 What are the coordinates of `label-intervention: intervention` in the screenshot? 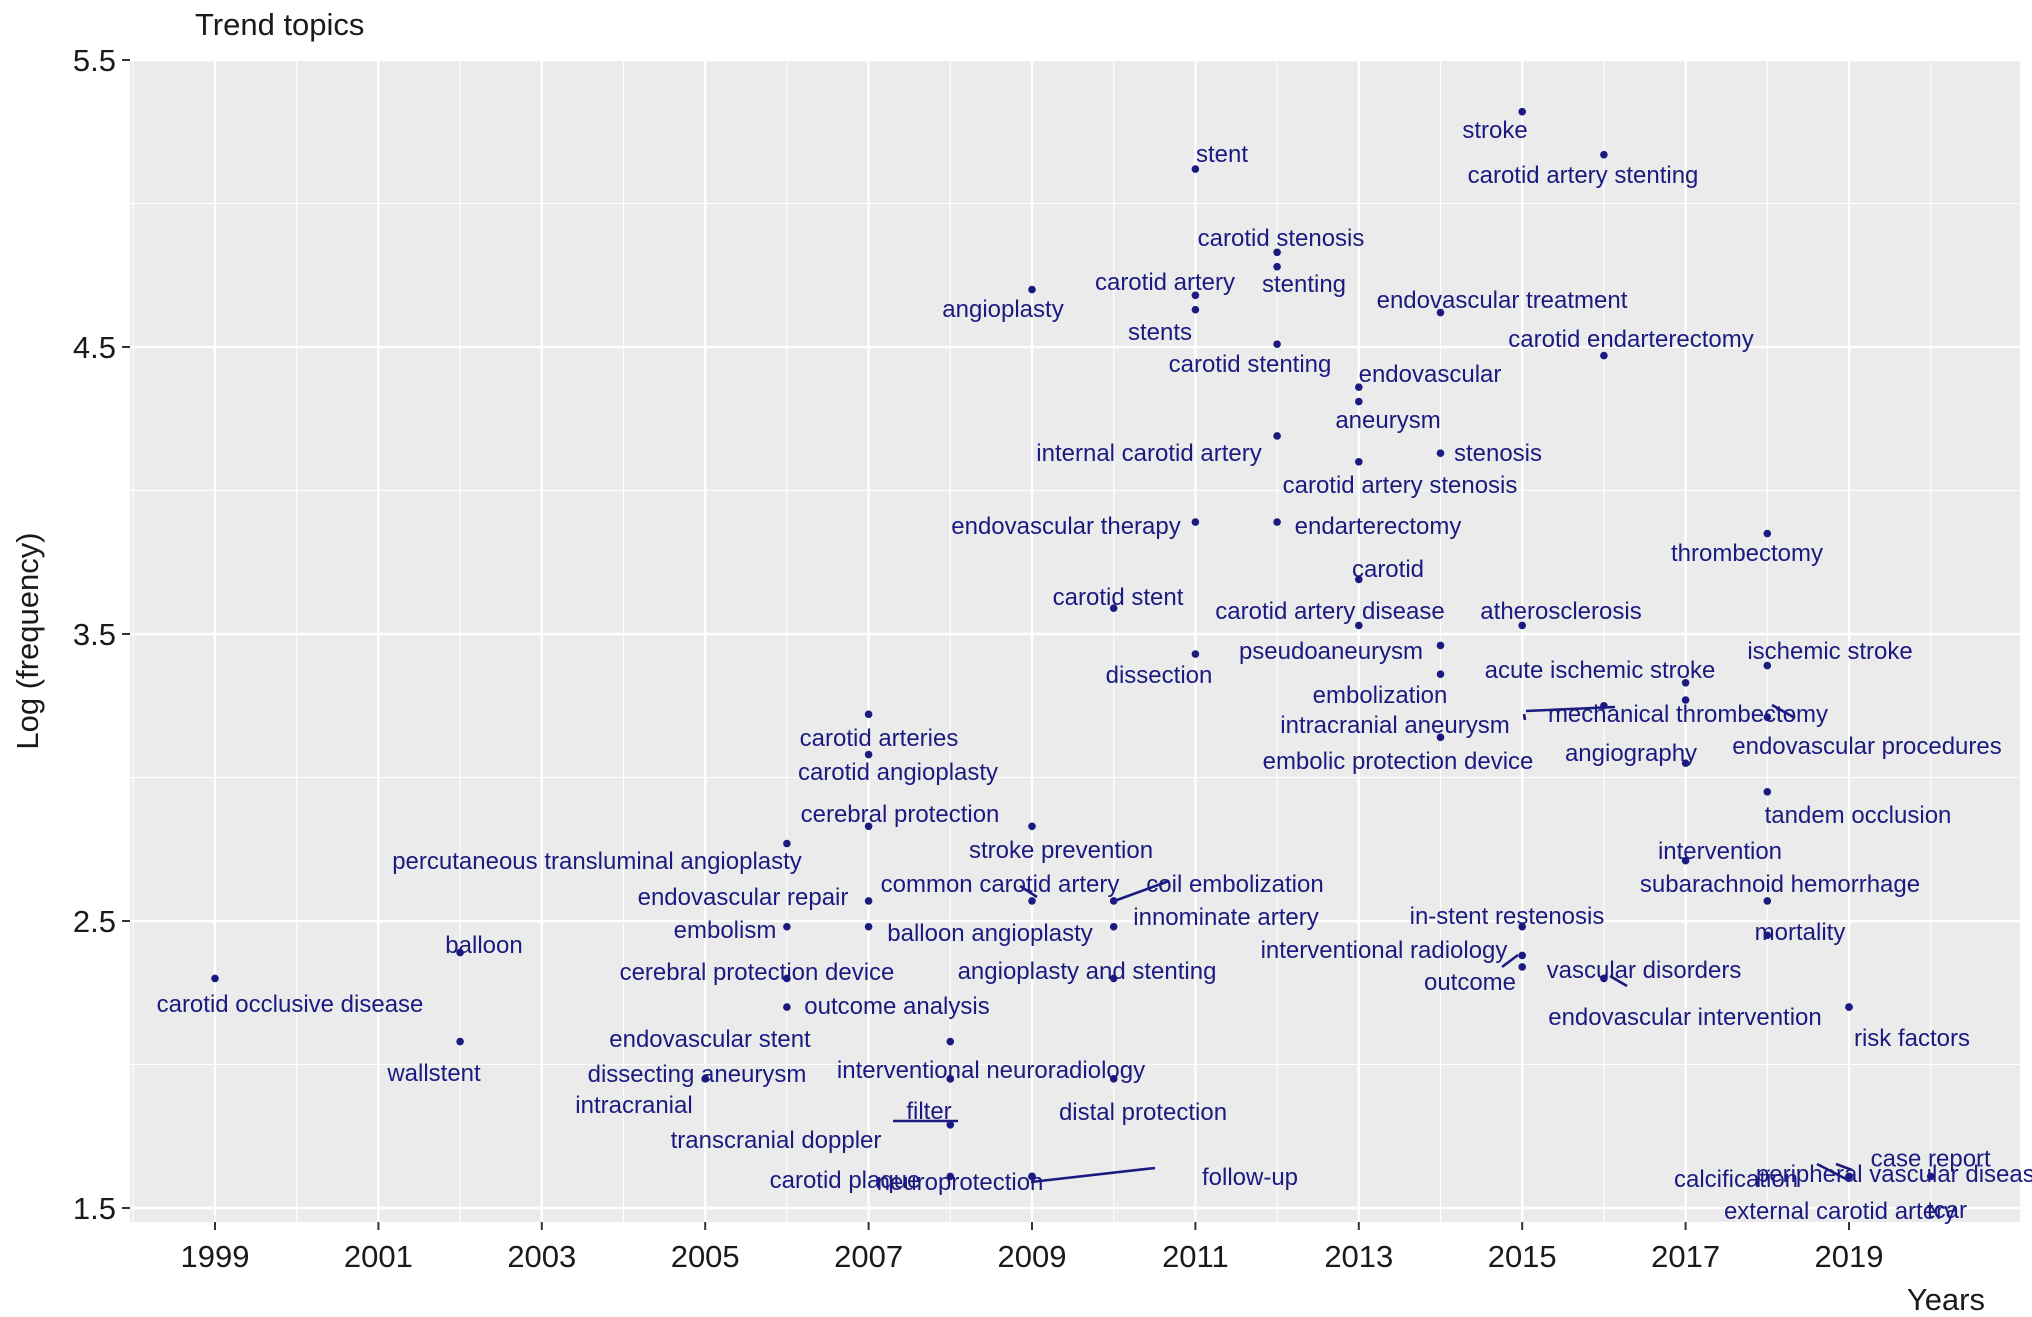 It's located at (1720, 851).